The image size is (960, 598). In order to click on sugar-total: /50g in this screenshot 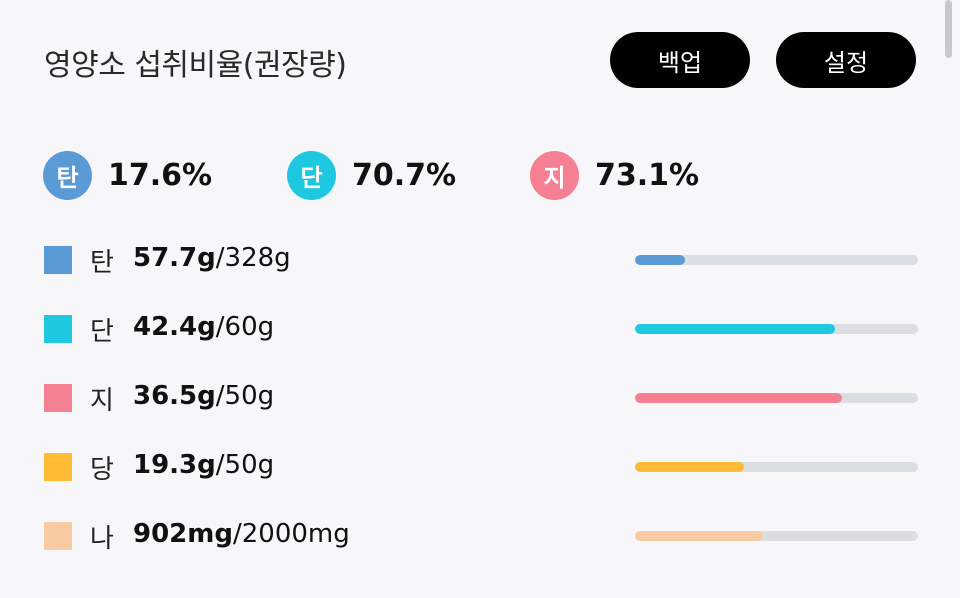, I will do `click(245, 465)`.